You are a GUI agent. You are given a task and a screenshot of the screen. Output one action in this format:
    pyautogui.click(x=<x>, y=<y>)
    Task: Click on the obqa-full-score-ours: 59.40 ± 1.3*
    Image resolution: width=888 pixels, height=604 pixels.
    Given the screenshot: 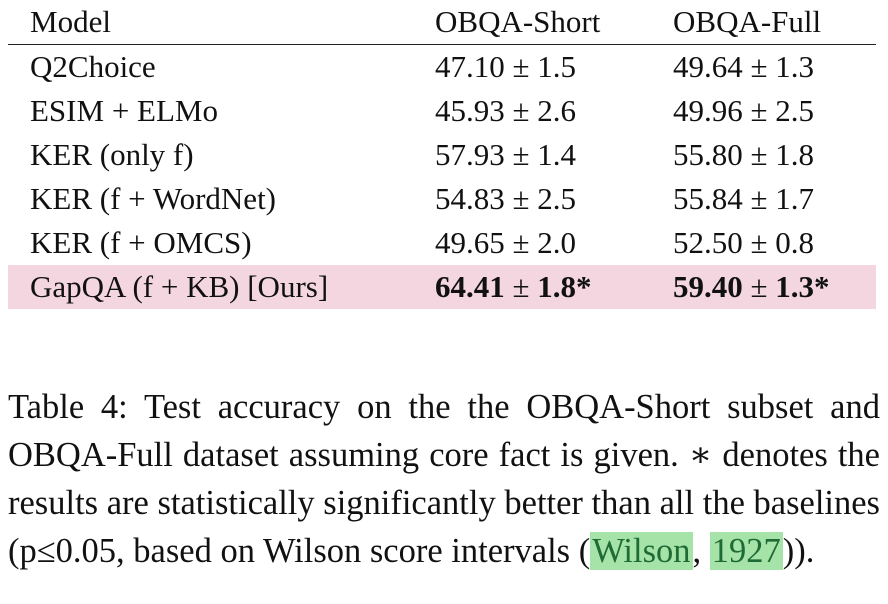 What is the action you would take?
    pyautogui.click(x=774, y=287)
    